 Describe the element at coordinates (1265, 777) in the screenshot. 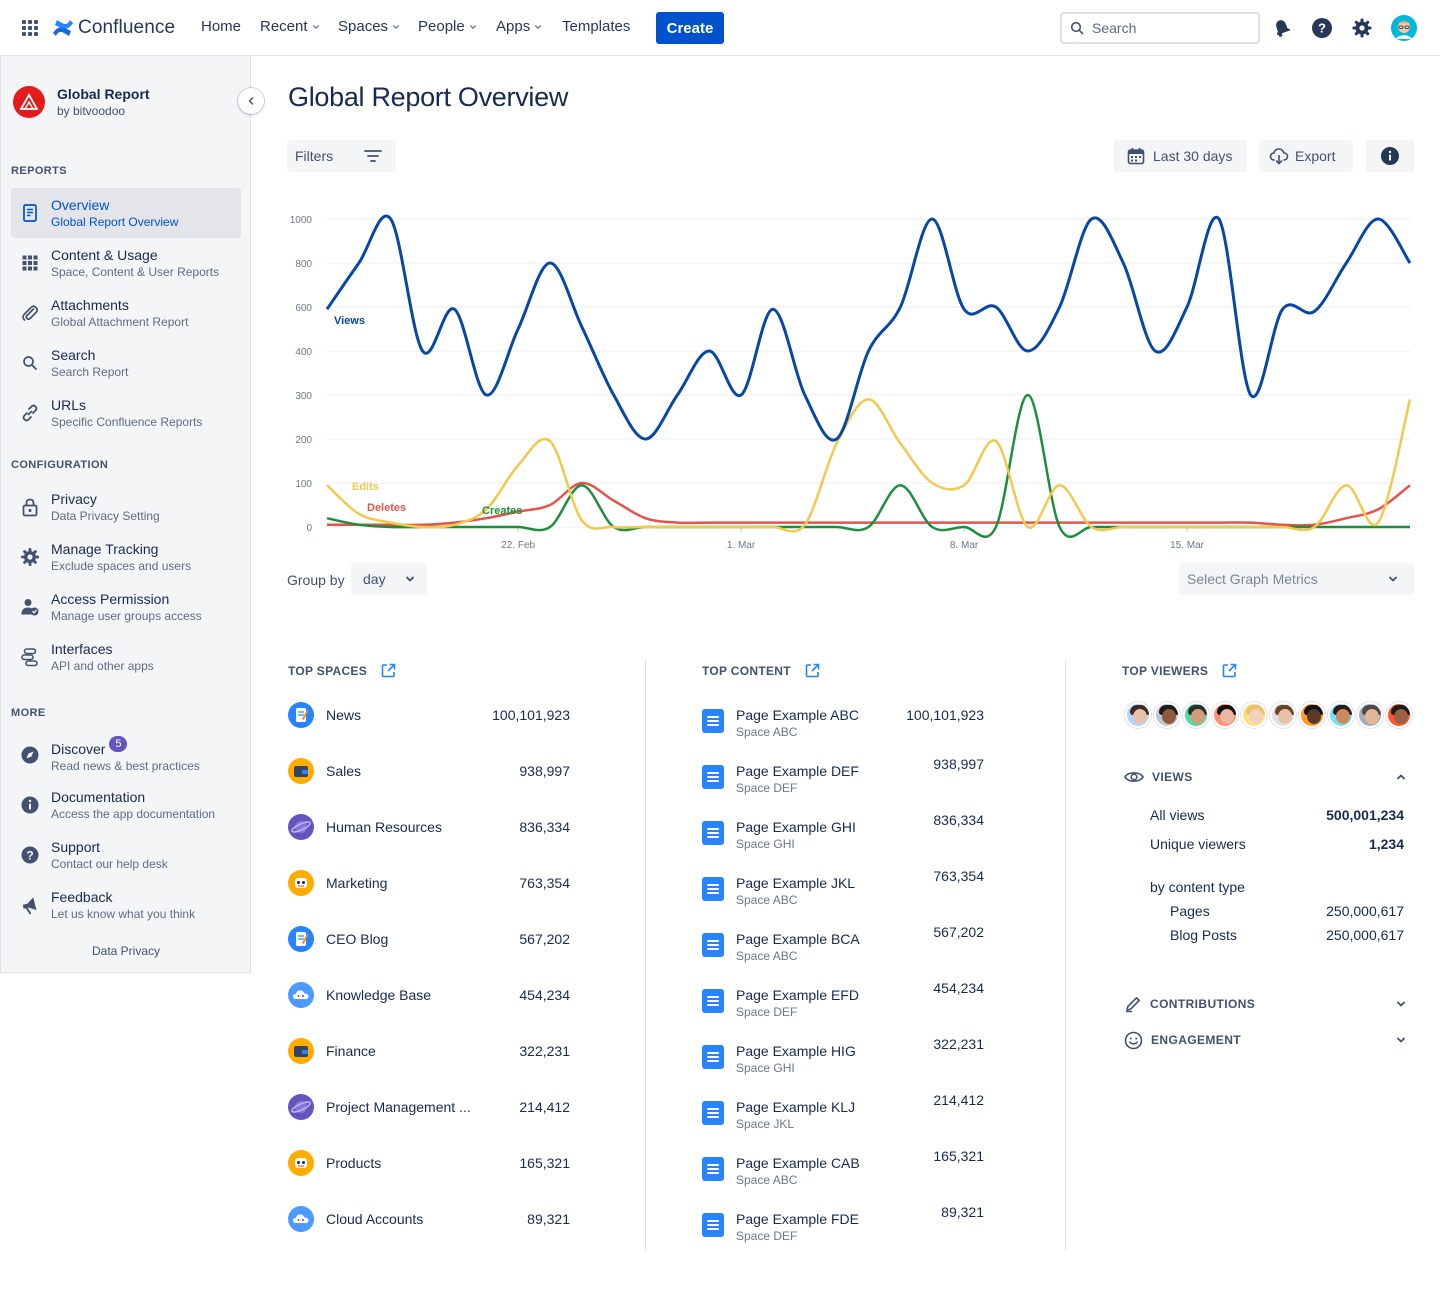

I see `views-section-toggle: VIEWS` at that location.